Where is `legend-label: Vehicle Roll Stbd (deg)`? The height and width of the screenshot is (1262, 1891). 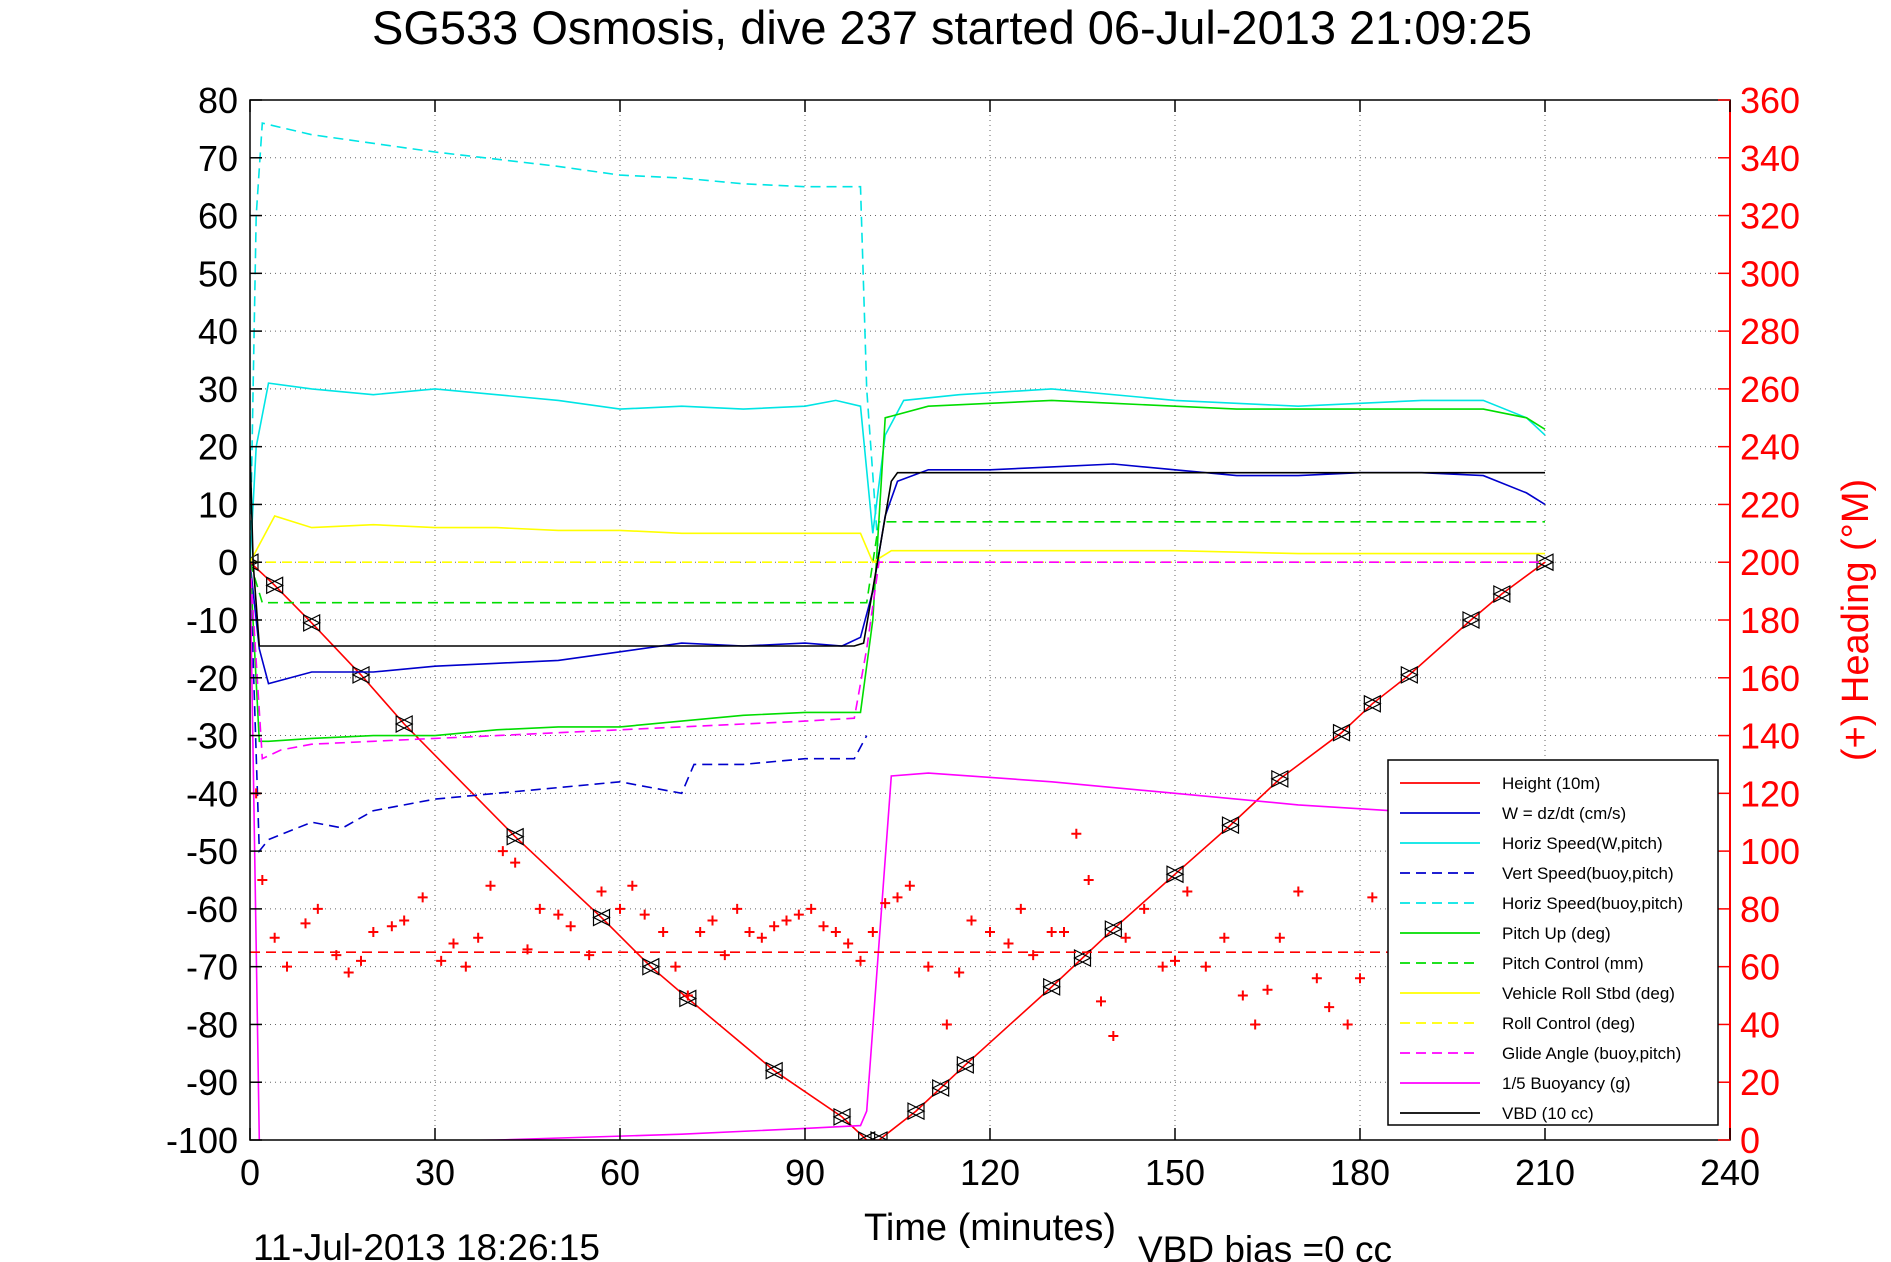
legend-label: Vehicle Roll Stbd (deg) is located at coordinates (1588, 993).